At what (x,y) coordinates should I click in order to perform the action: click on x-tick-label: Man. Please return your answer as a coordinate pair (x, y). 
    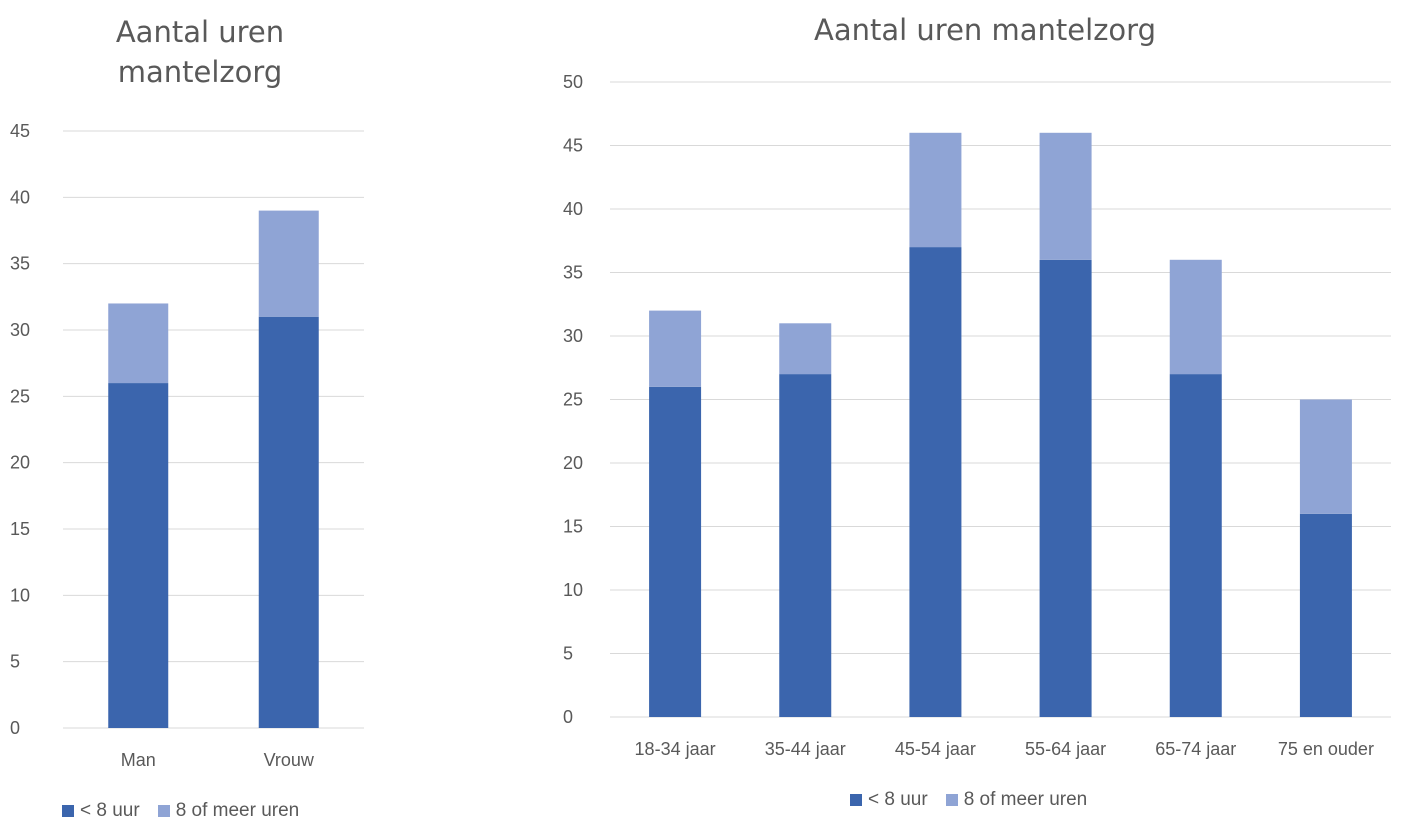
    Looking at the image, I should click on (138, 760).